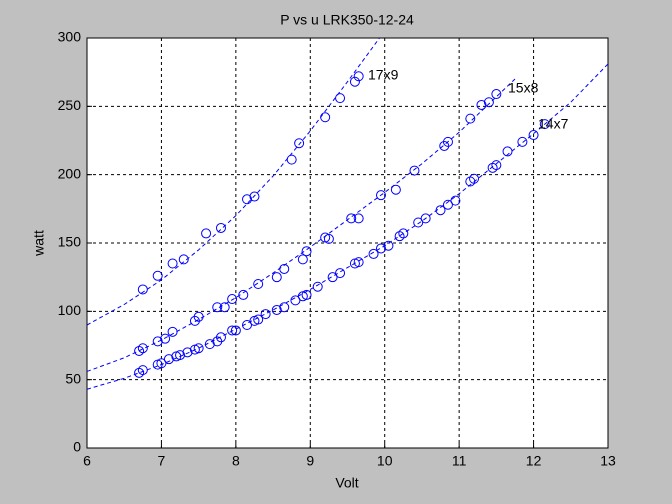 The image size is (672, 504). Describe the element at coordinates (459, 461) in the screenshot. I see `x-tick-label: 11` at that location.